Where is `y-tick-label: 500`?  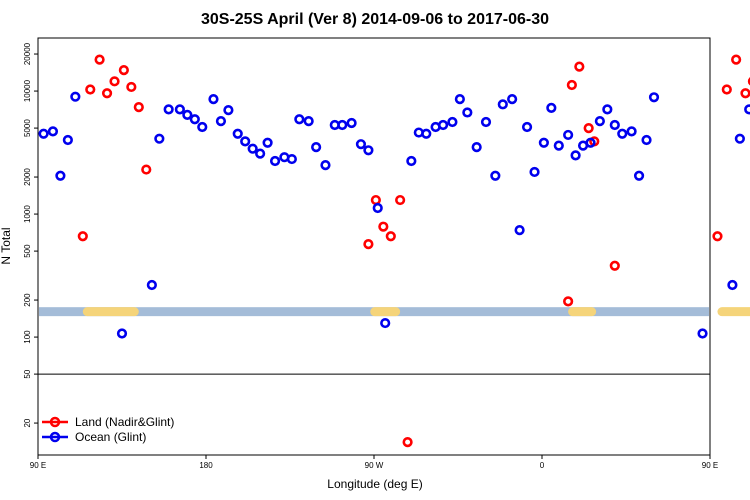 y-tick-label: 500 is located at coordinates (27, 251).